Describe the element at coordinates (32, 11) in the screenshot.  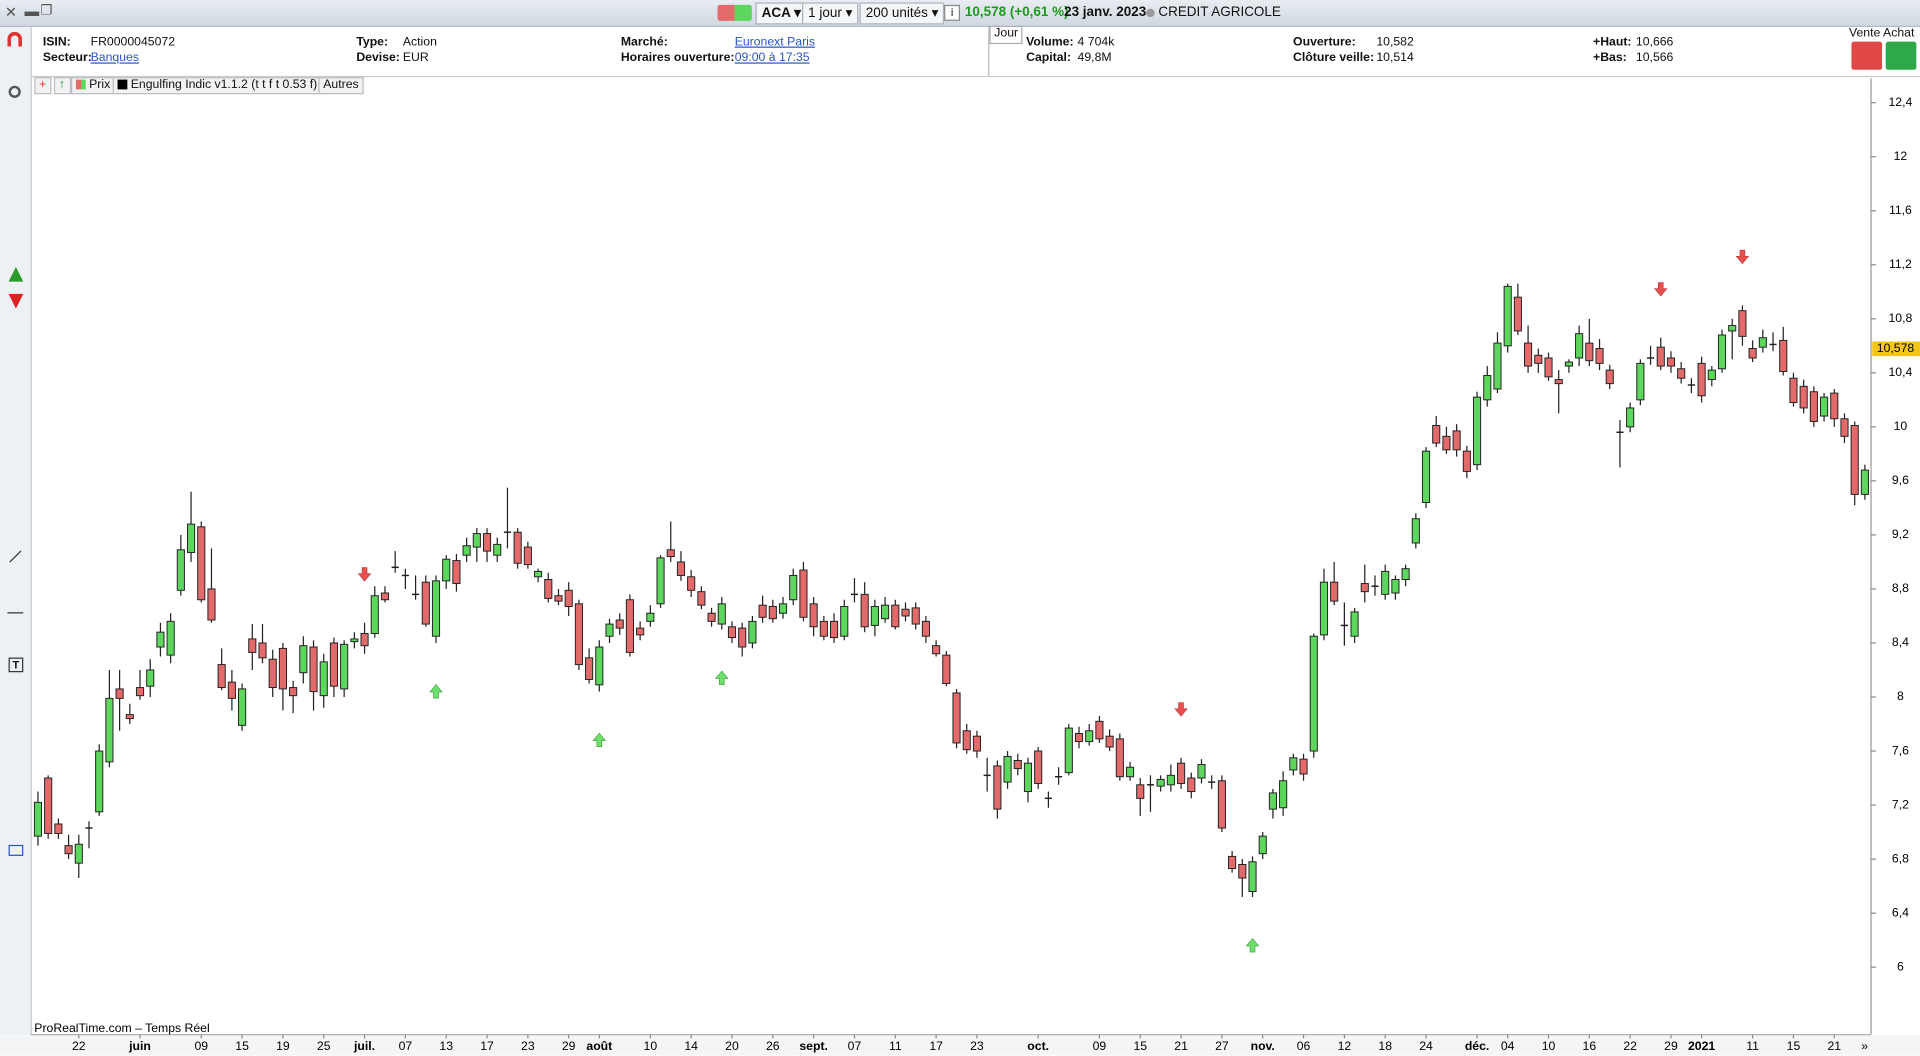
I see `minimize-button: ▬` at that location.